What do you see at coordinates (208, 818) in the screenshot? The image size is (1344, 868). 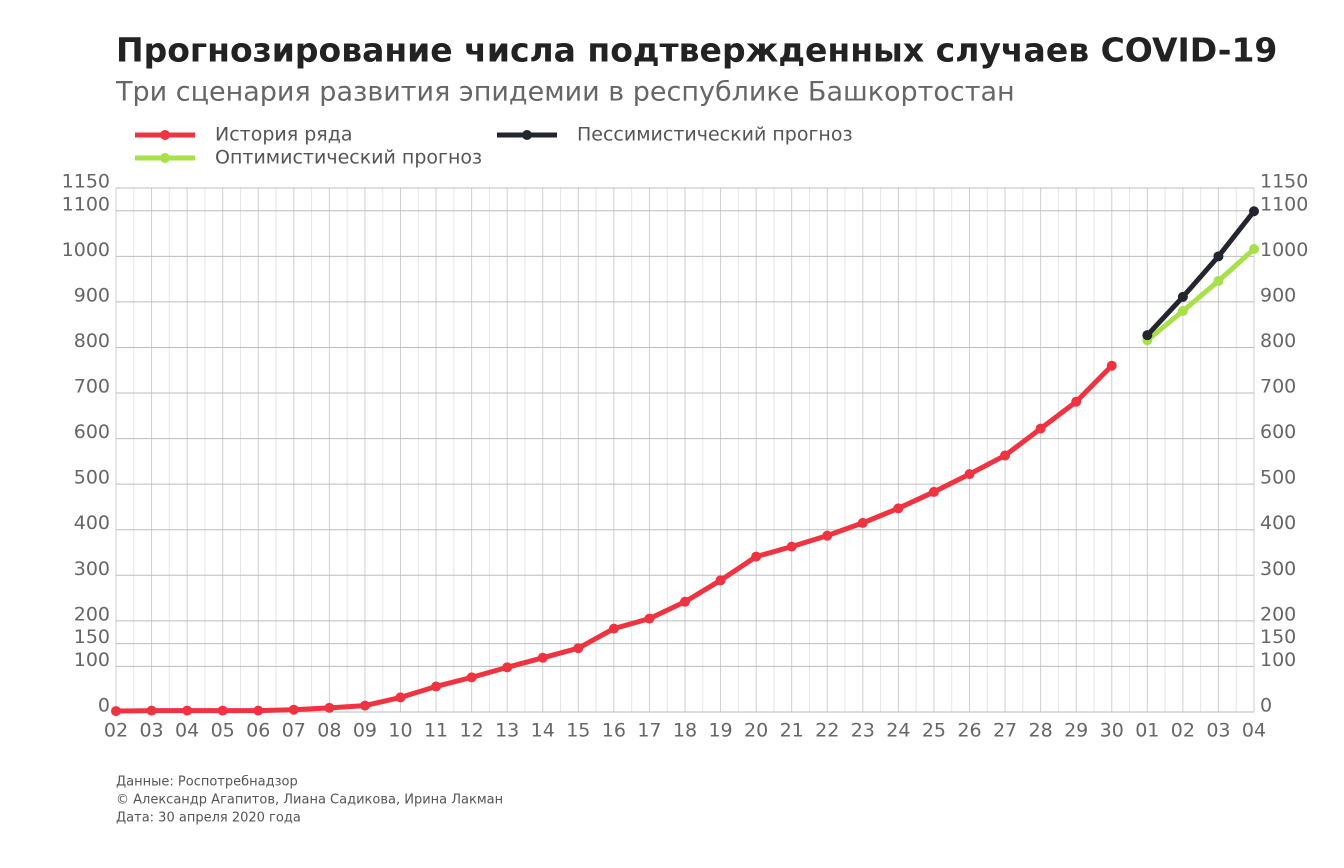 I see `note: Дата: 30 апреля 2020 года` at bounding box center [208, 818].